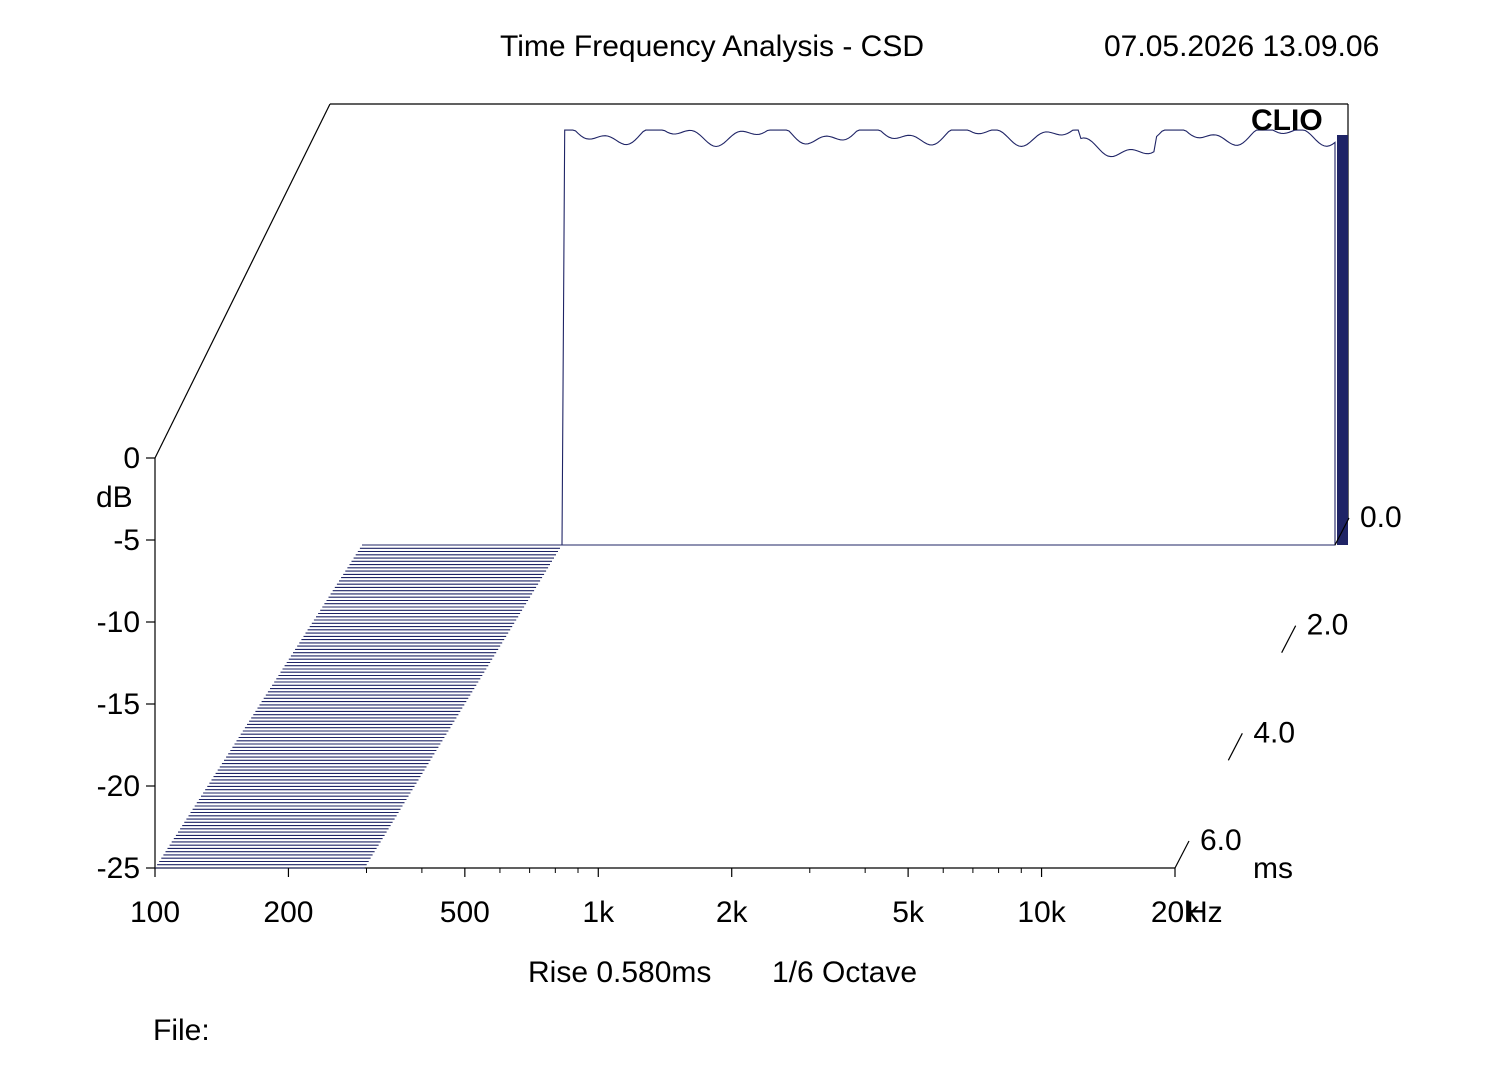  I want to click on y-tick-label-5: -25, so click(118, 868).